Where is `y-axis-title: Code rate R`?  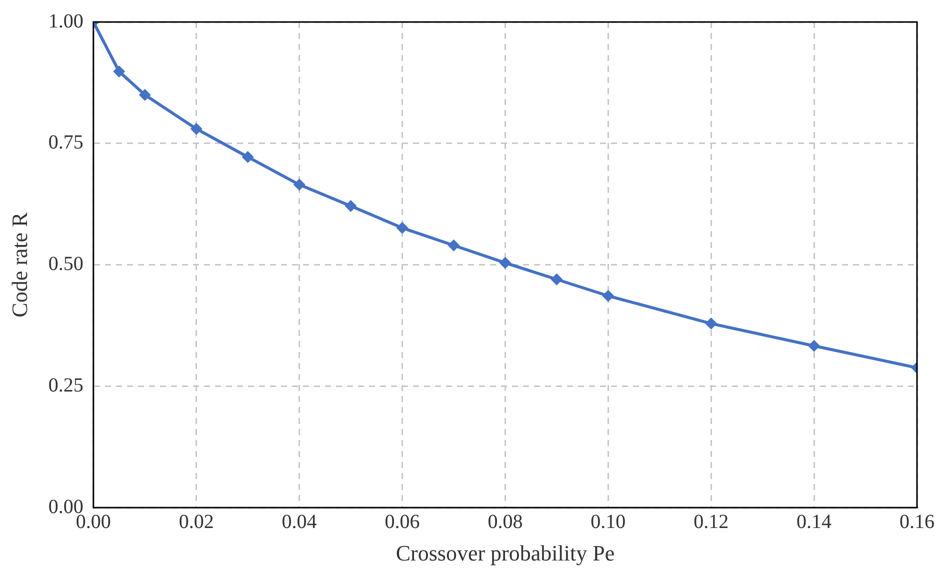 y-axis-title: Code rate R is located at coordinates (19, 265).